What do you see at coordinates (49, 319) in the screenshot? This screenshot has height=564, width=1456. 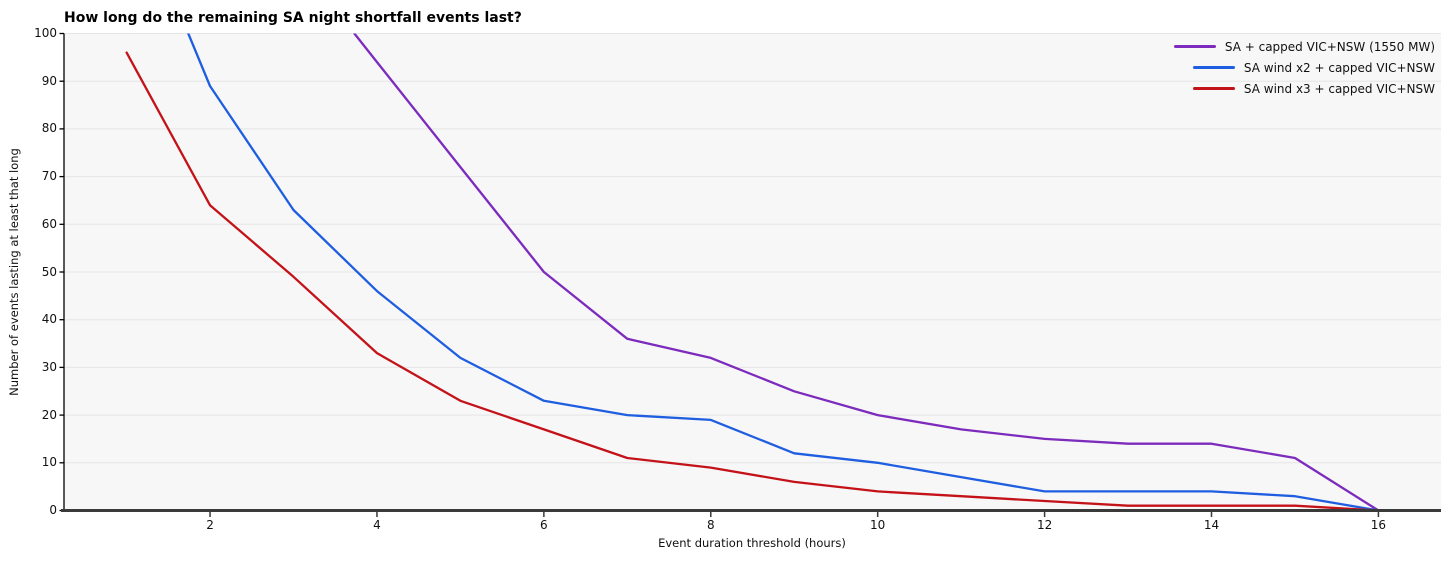 I see `y-tick-label: 40` at bounding box center [49, 319].